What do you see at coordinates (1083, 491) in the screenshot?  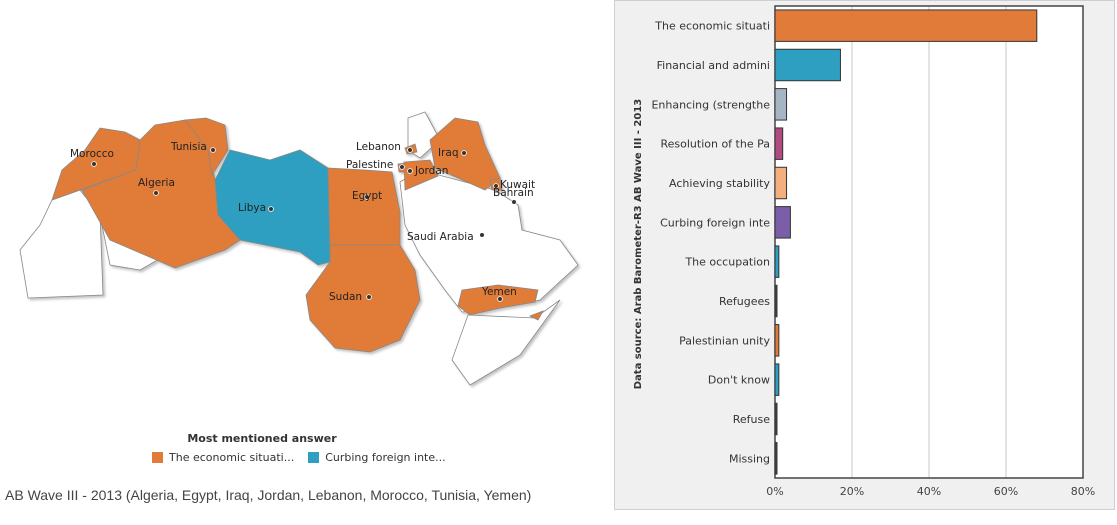 I see `x-tick-label: 80%` at bounding box center [1083, 491].